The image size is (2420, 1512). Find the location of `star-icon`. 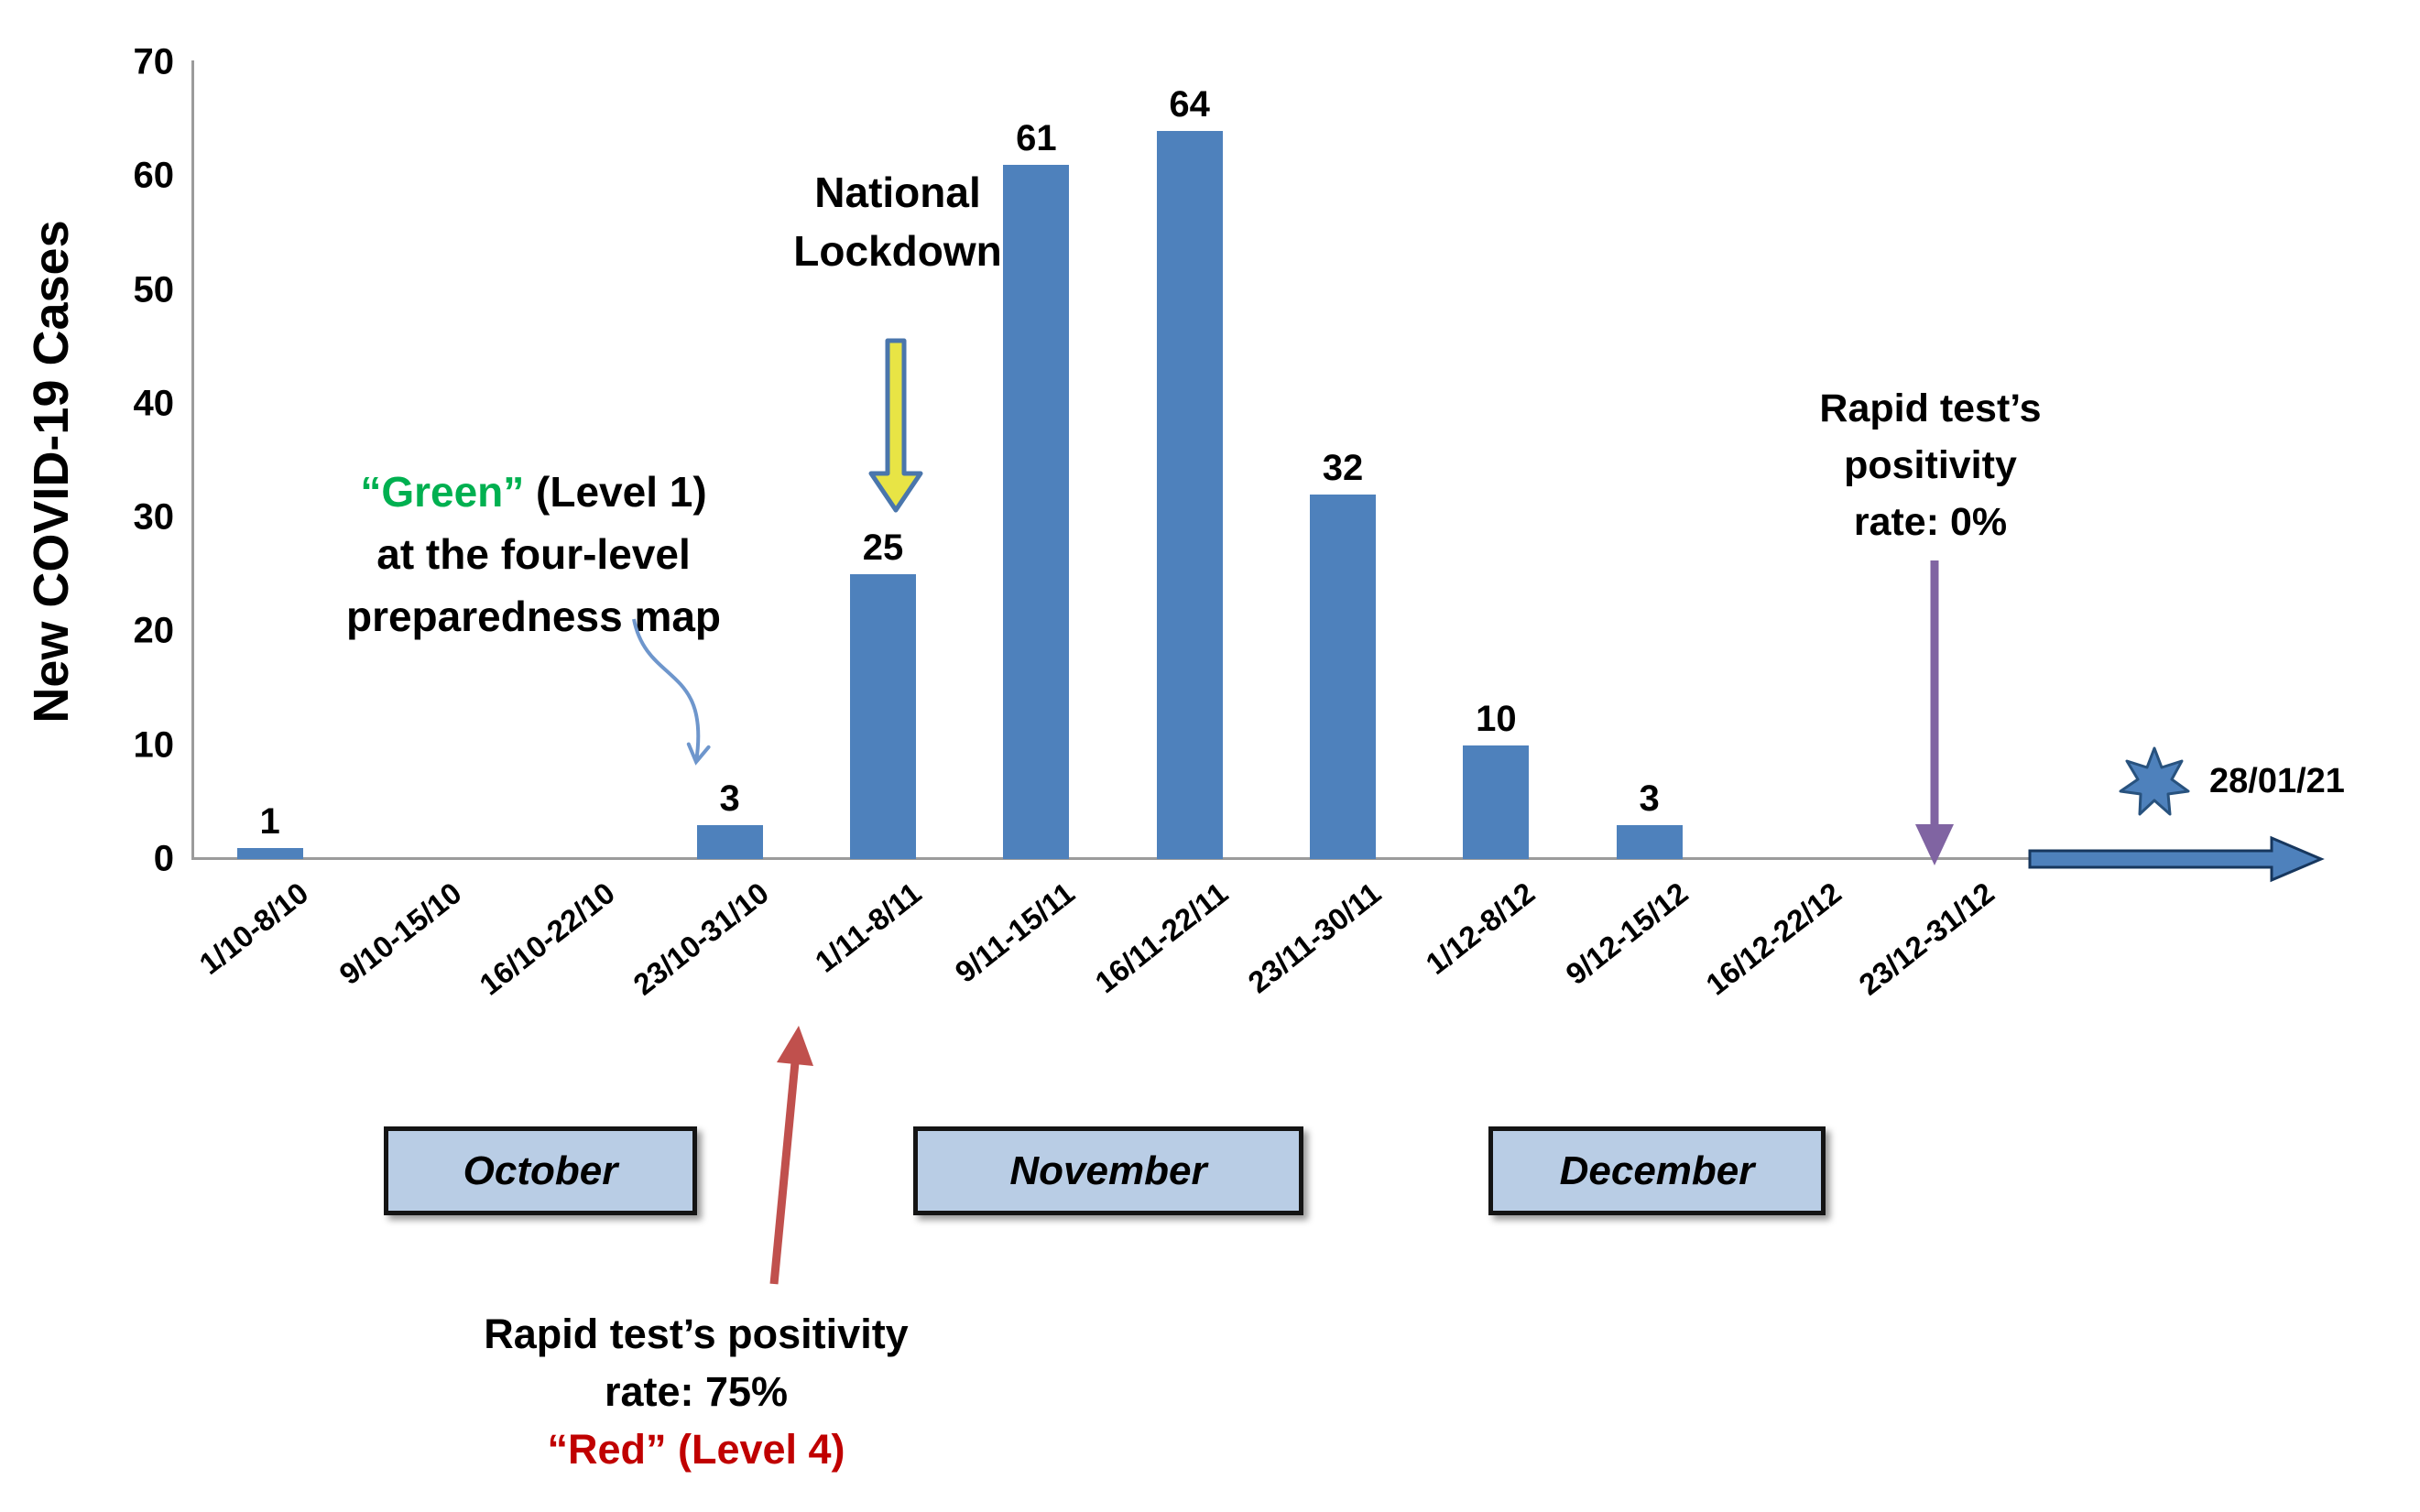

star-icon is located at coordinates (2154, 781).